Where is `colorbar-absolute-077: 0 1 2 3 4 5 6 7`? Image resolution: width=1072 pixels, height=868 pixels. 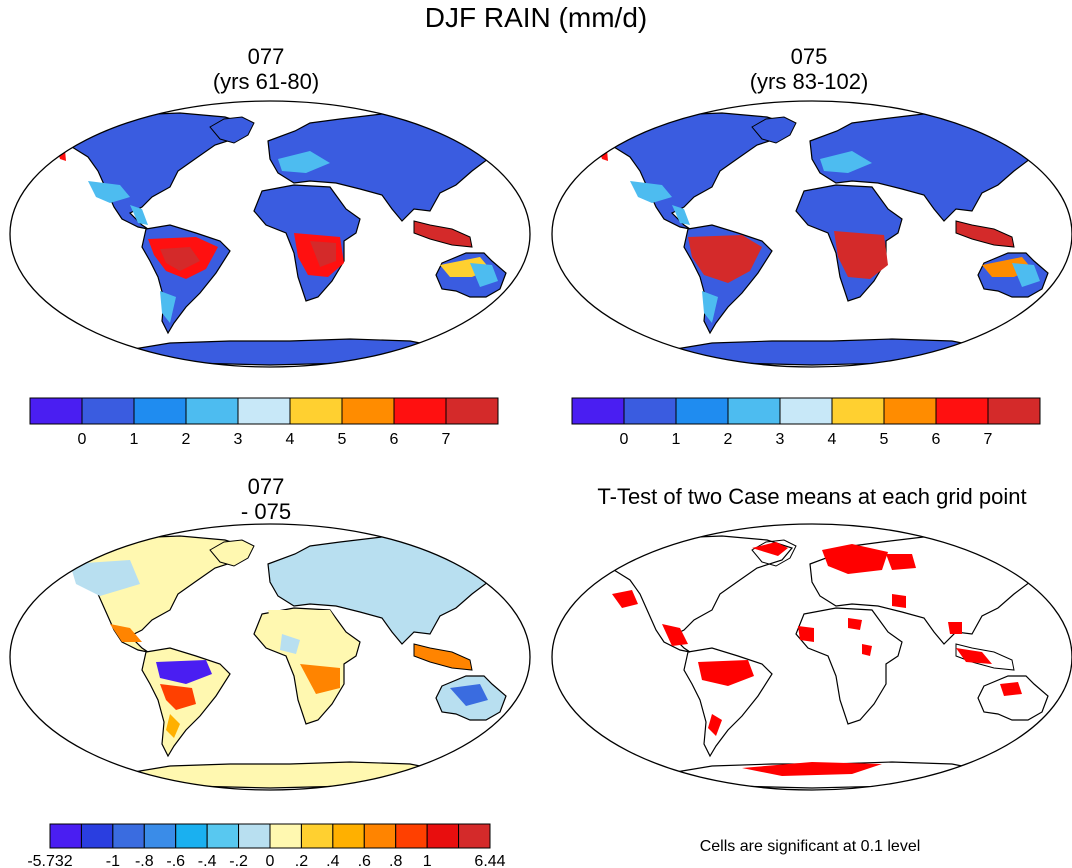 colorbar-absolute-077: 0 1 2 3 4 5 6 7 is located at coordinates (264, 422).